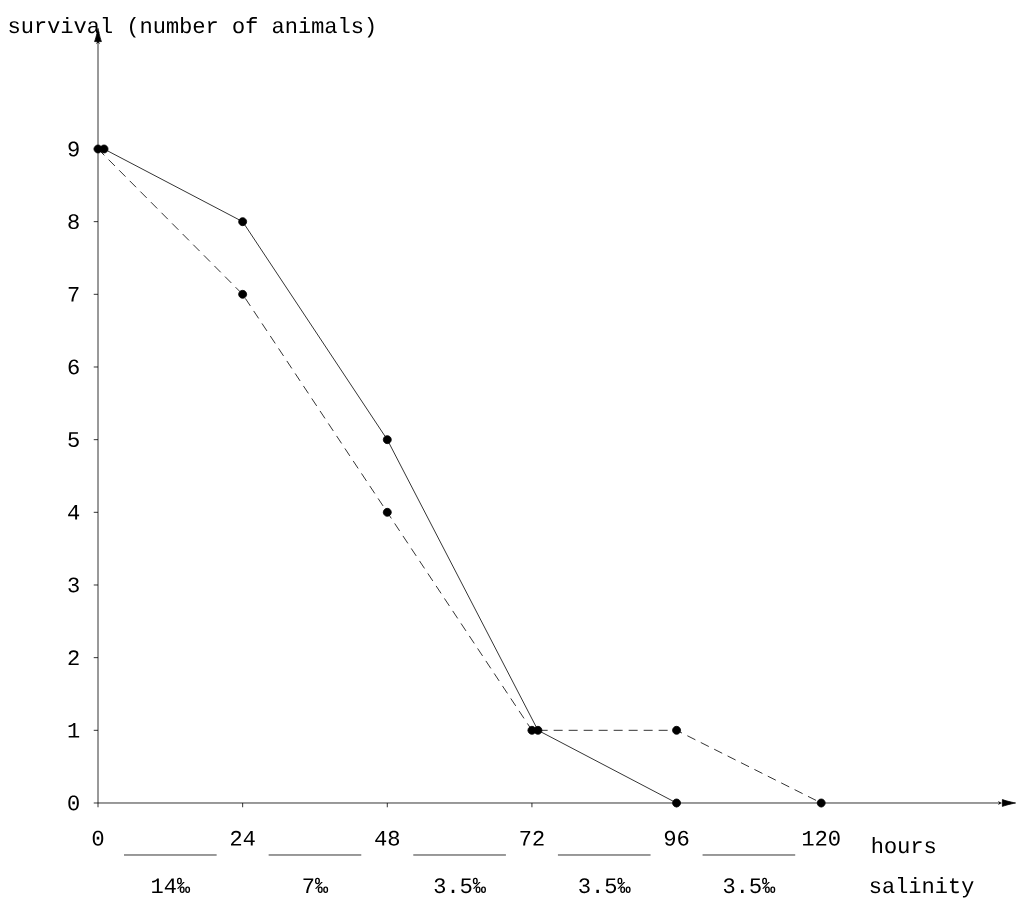 The height and width of the screenshot is (909, 1023). Describe the element at coordinates (74, 512) in the screenshot. I see `y-tick-label: 4` at that location.